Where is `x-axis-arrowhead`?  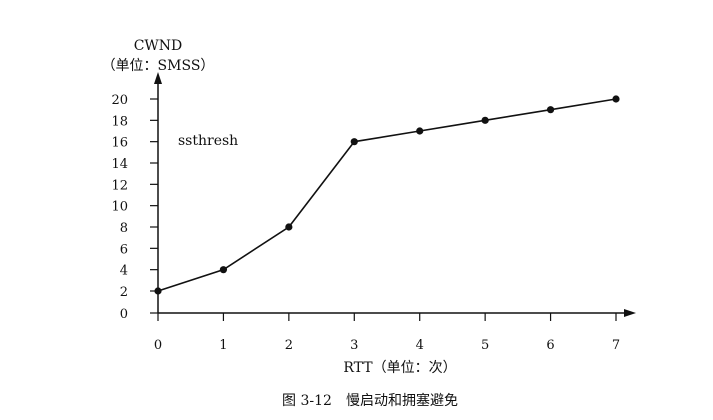
x-axis-arrowhead is located at coordinates (630, 313).